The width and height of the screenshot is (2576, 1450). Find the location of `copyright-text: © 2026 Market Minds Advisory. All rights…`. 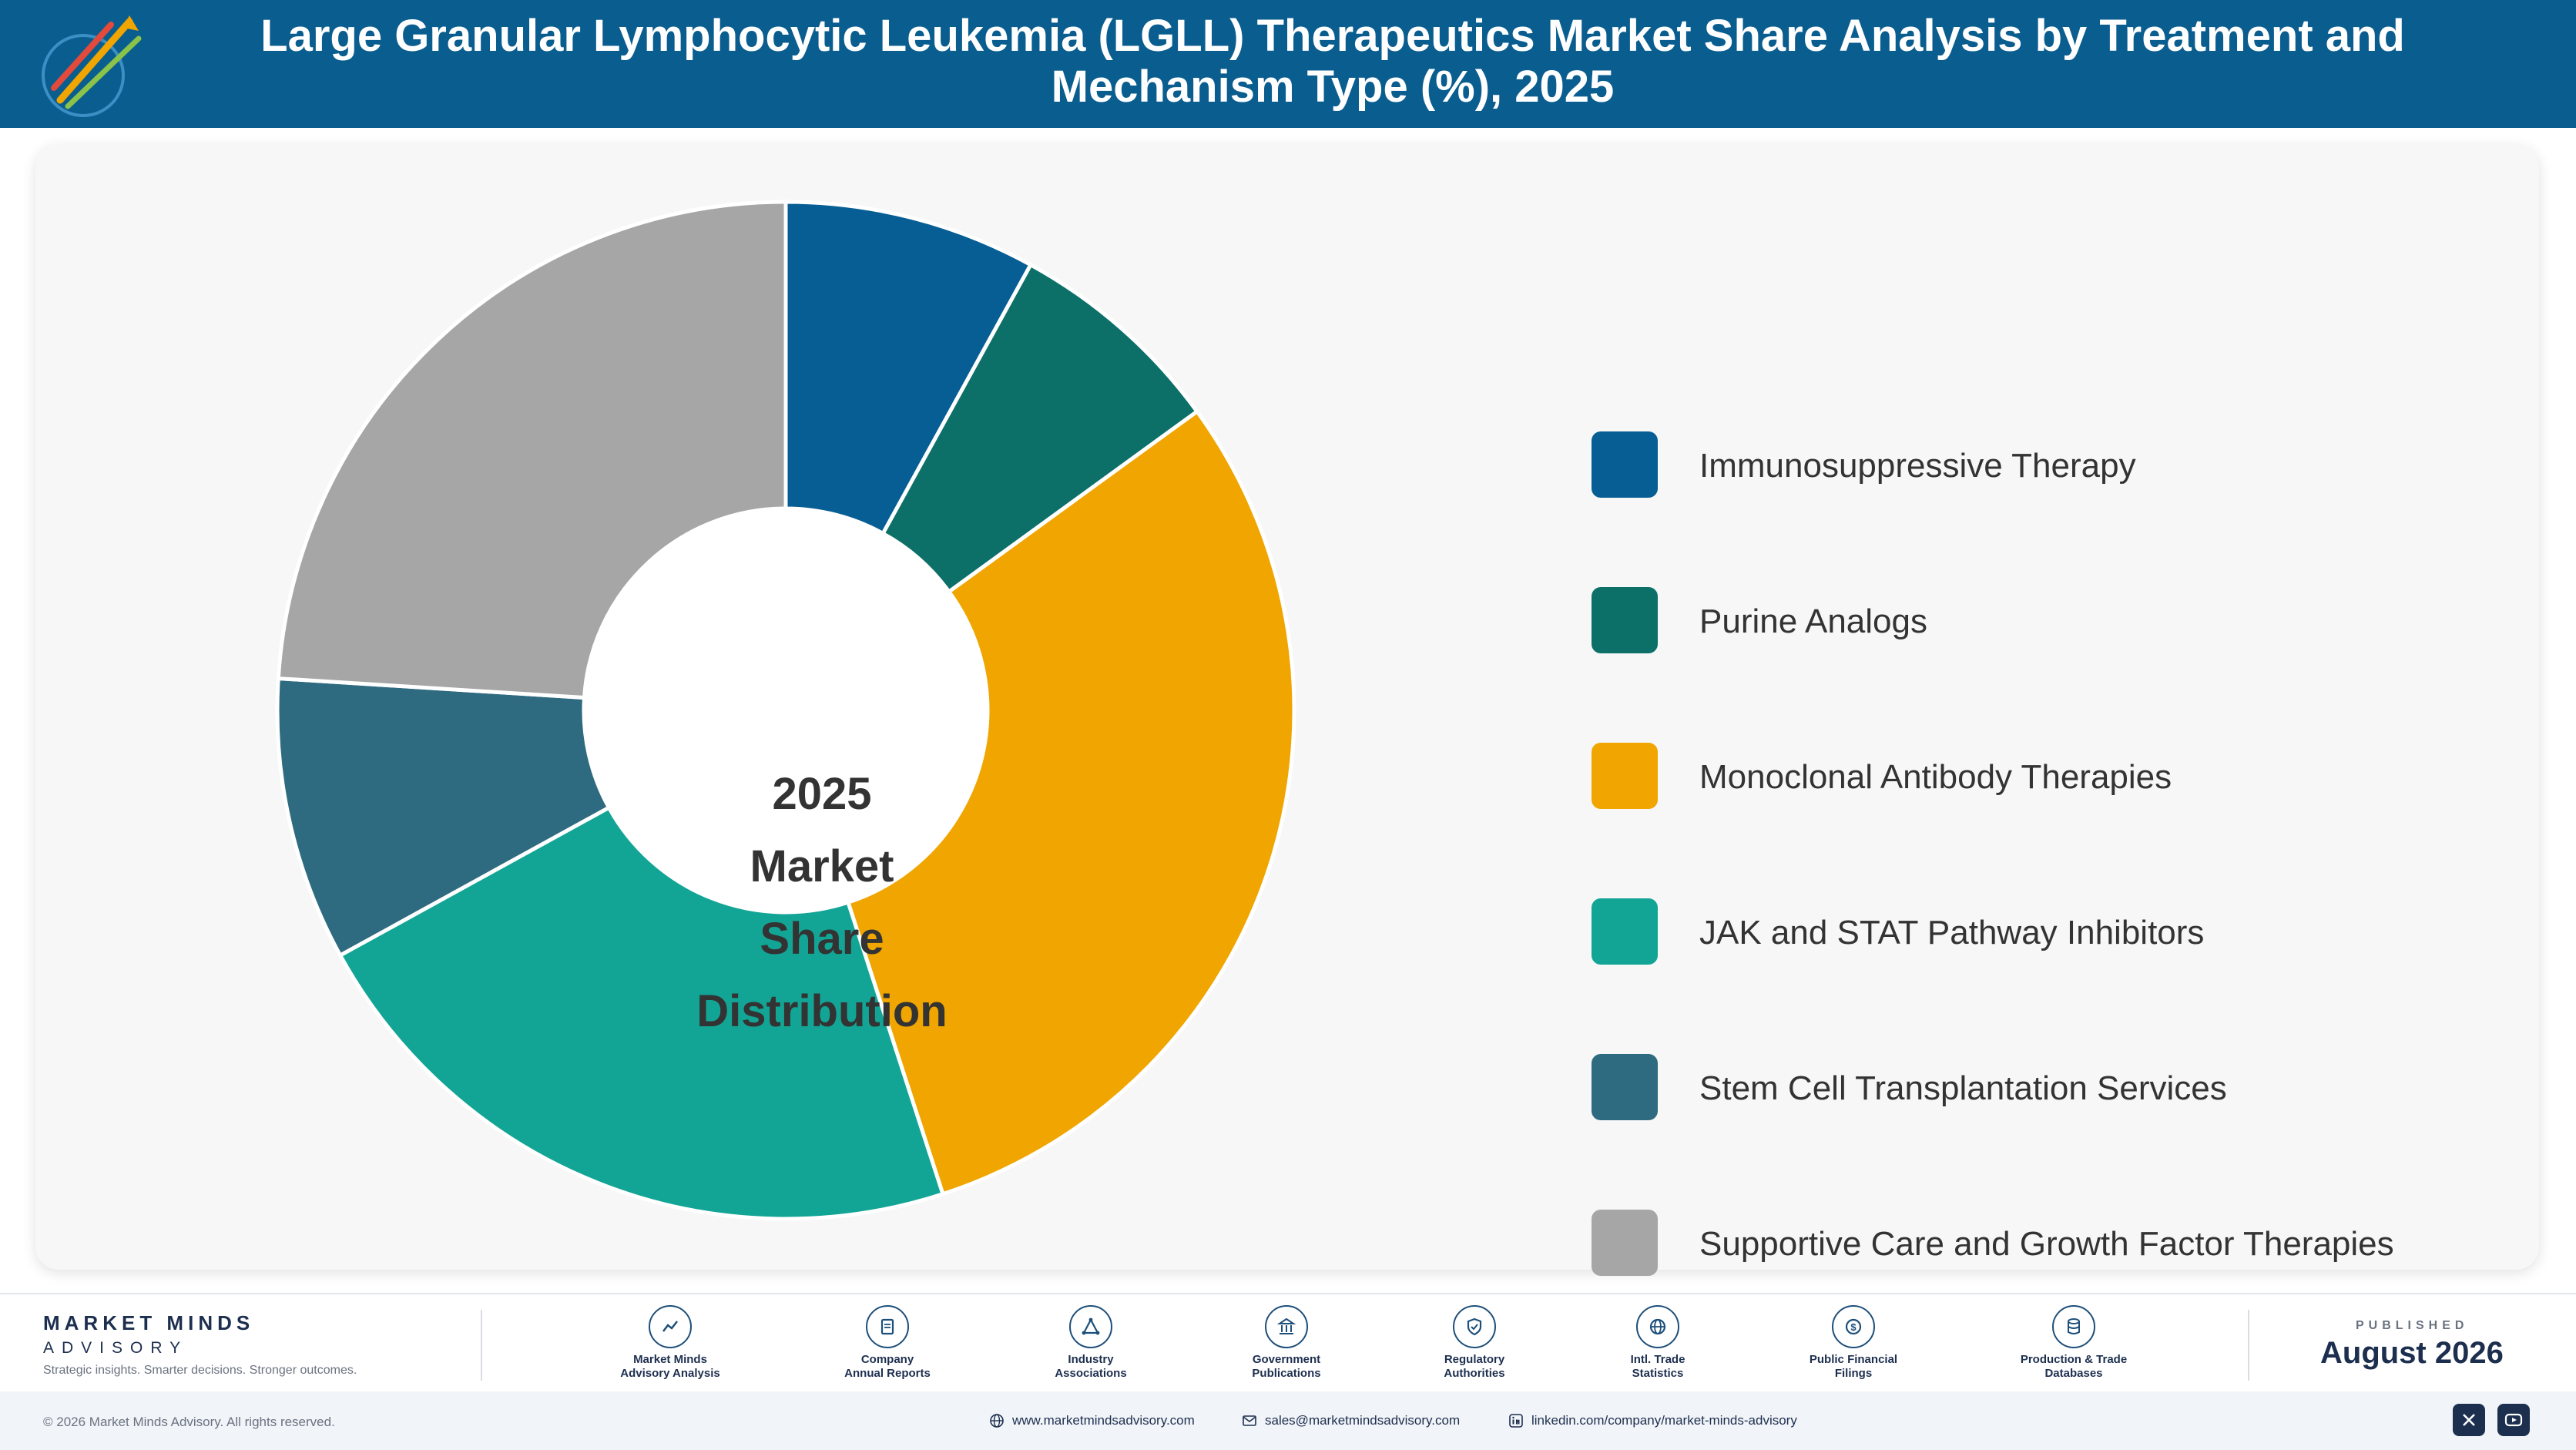

copyright-text: © 2026 Market Minds Advisory. All rights… is located at coordinates (189, 1422).